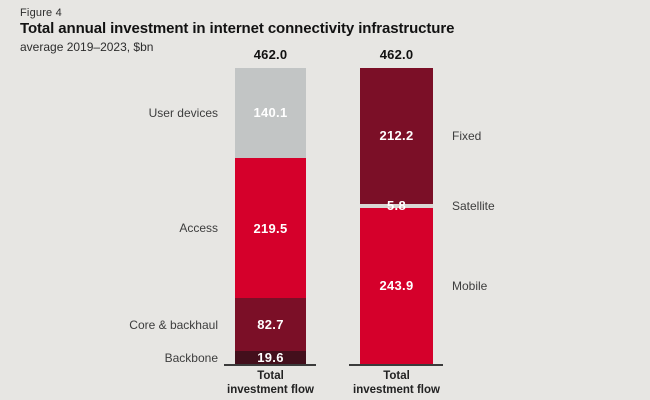 The width and height of the screenshot is (650, 400). Describe the element at coordinates (198, 228) in the screenshot. I see `category-label: Access` at that location.